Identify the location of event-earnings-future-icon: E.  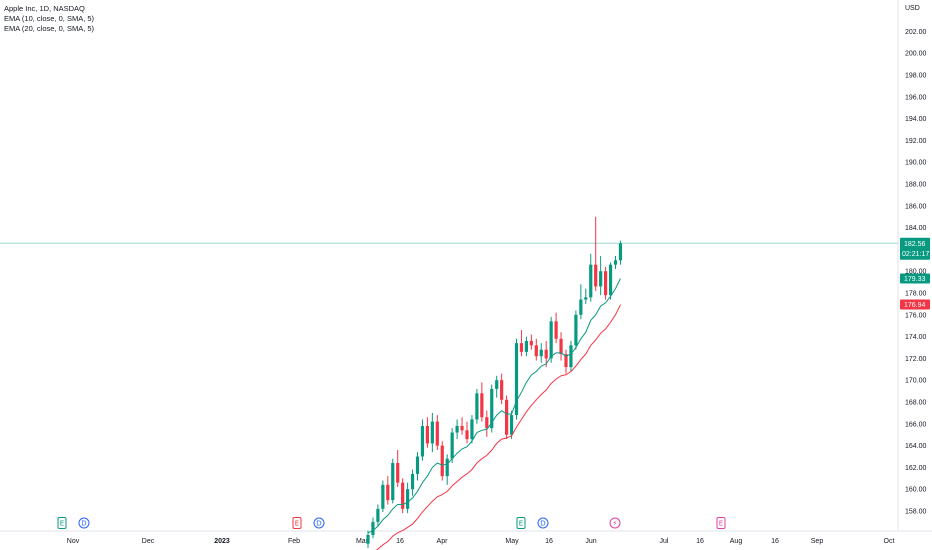
(721, 523).